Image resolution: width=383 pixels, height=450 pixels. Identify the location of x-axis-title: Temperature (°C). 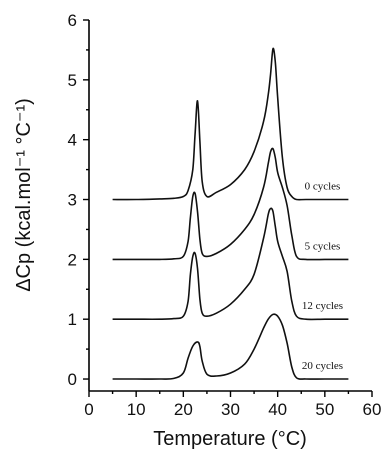
(230, 439).